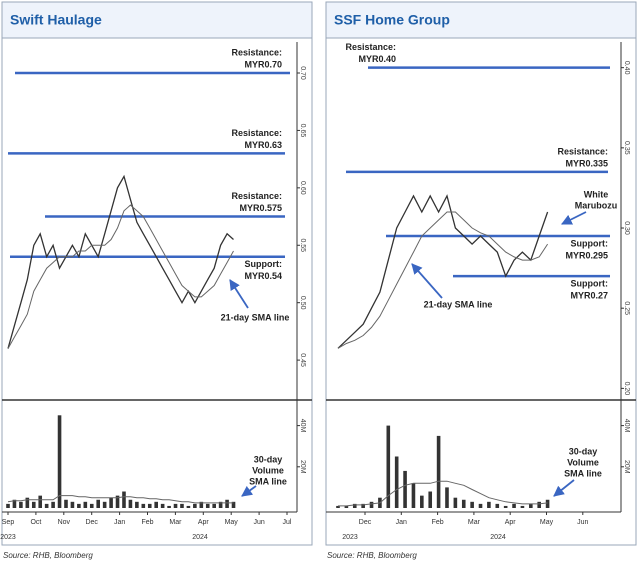 The image size is (640, 564). Describe the element at coordinates (48, 555) in the screenshot. I see `source-note: Source: RHB, Bloomberg` at that location.